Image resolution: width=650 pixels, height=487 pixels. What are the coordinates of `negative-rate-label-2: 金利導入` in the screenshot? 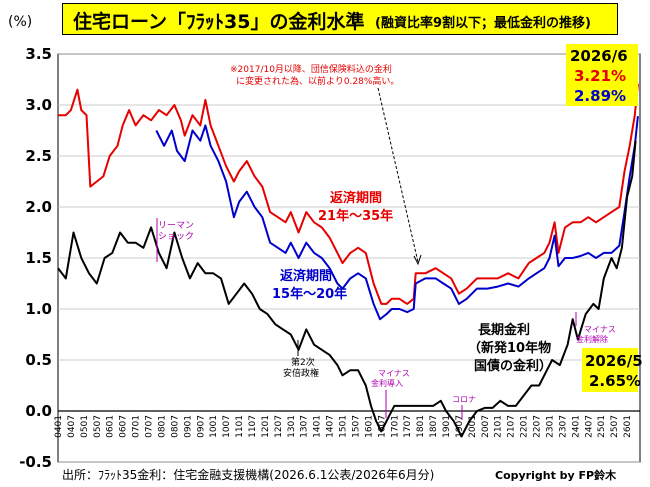 It's located at (387, 383).